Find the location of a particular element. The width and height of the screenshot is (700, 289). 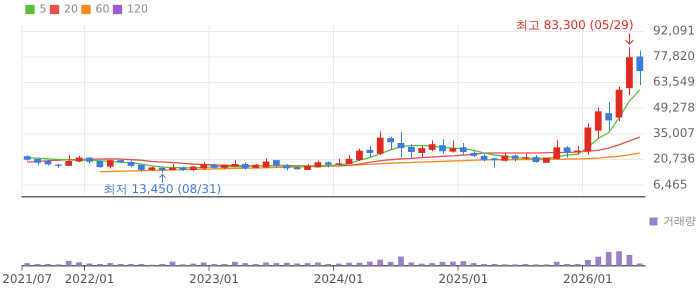

legend-label: 20 is located at coordinates (71, 9).